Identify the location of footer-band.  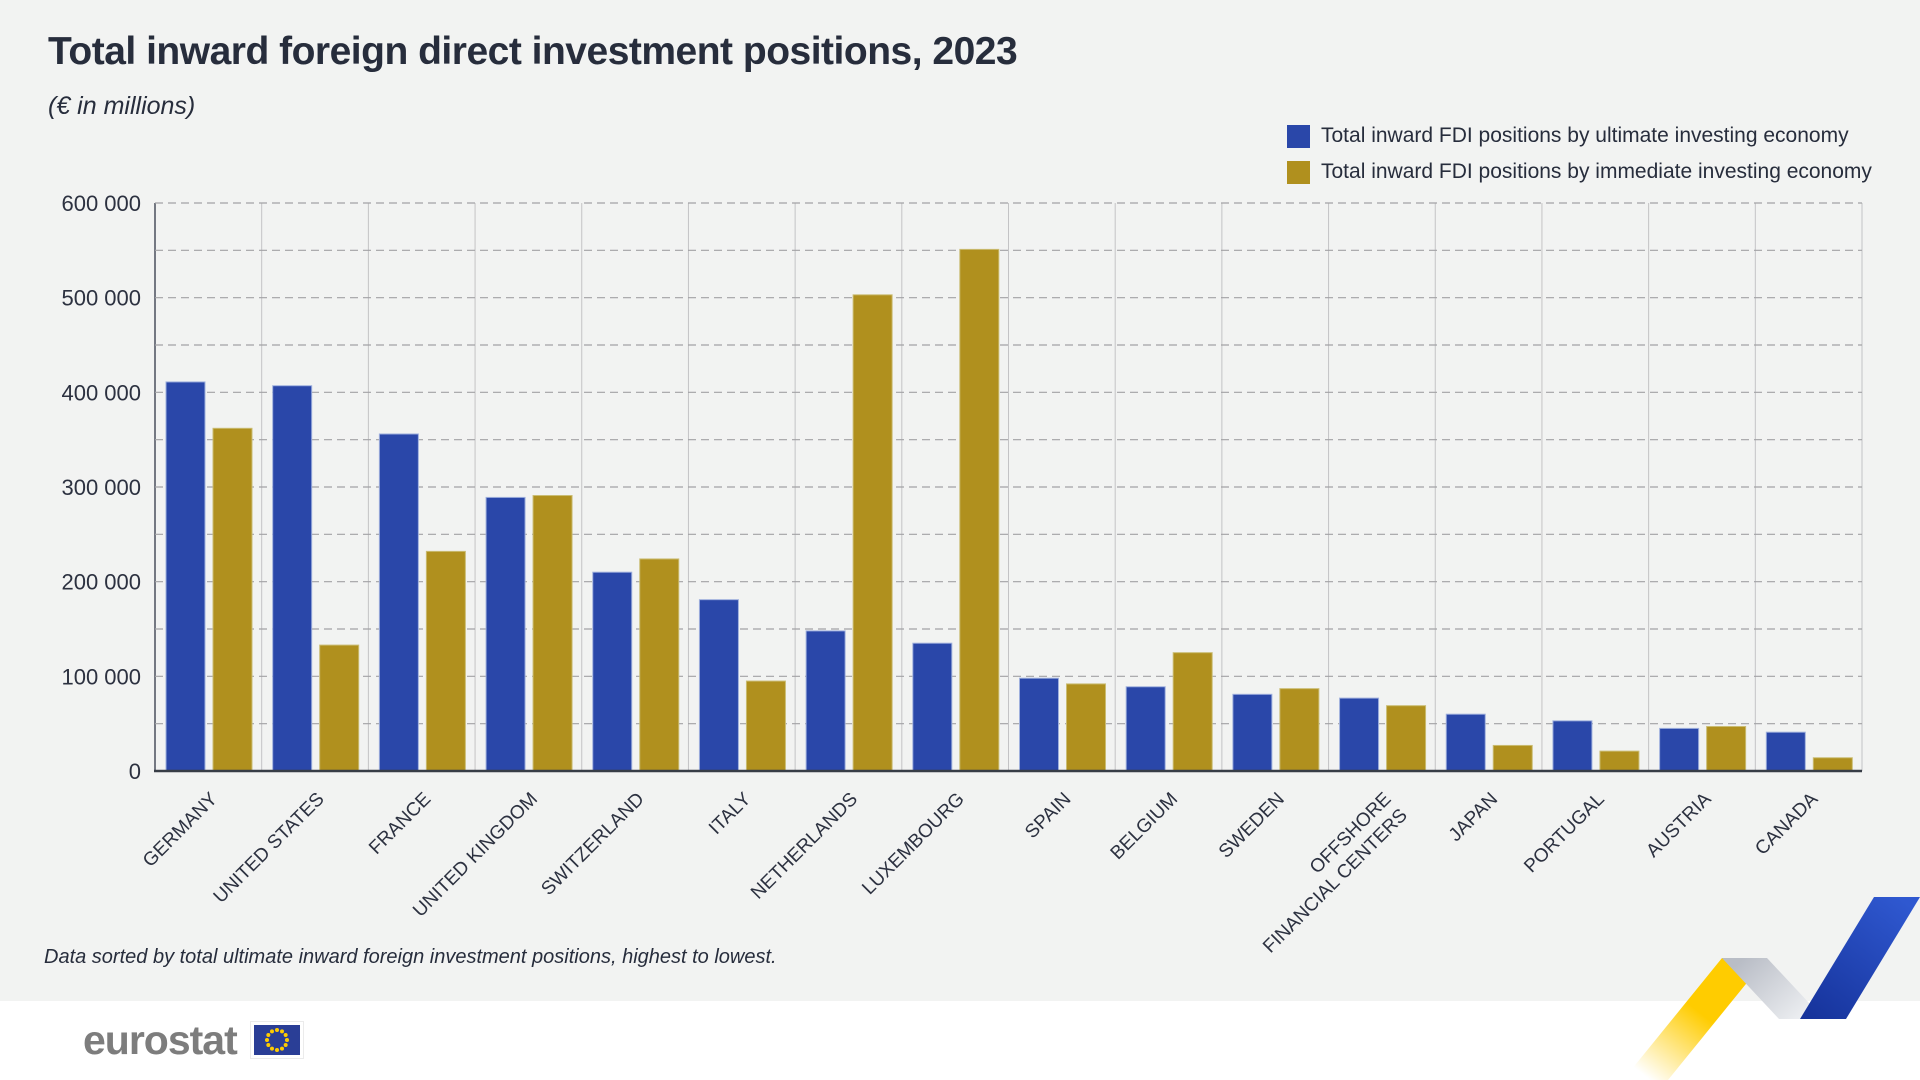
(960, 1040).